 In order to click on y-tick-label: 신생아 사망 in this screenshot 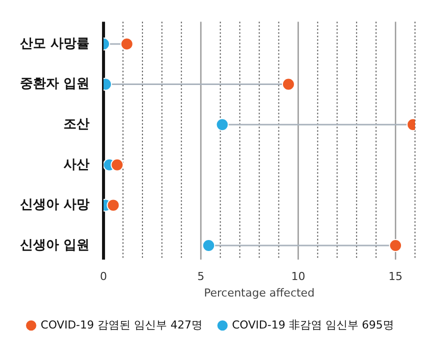, I will do `click(55, 205)`.